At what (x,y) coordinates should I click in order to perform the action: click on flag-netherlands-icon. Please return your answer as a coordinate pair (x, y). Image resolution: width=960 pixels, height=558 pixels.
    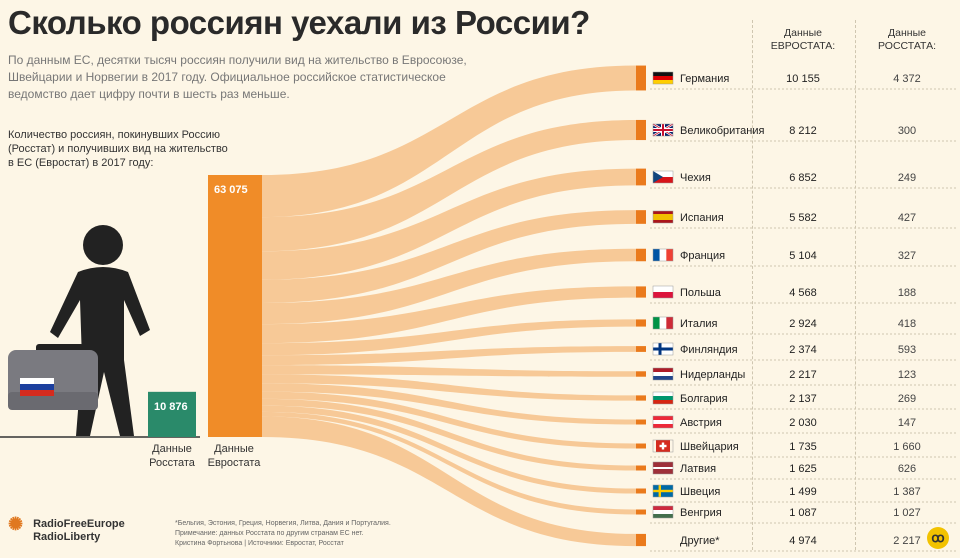
    Looking at the image, I should click on (663, 374).